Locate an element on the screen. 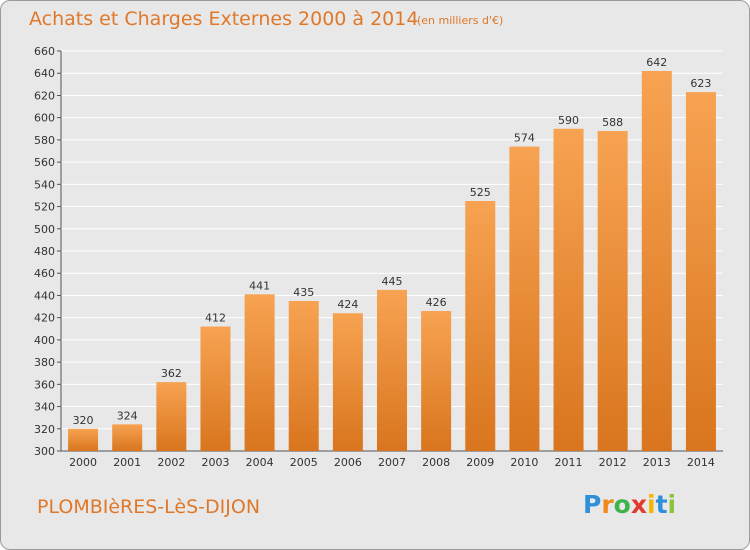 This screenshot has height=550, width=750. bar-2001 is located at coordinates (127, 437).